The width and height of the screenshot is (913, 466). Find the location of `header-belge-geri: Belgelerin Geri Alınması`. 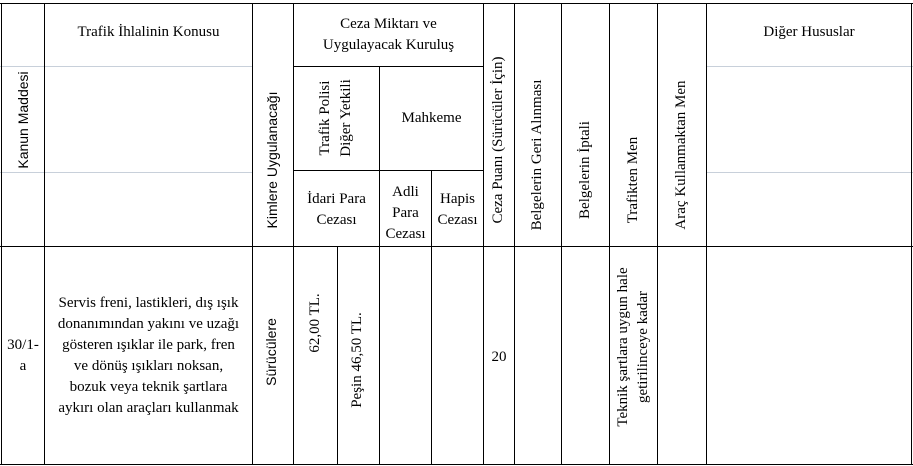

header-belge-geri: Belgelerin Geri Alınması is located at coordinates (537, 155).